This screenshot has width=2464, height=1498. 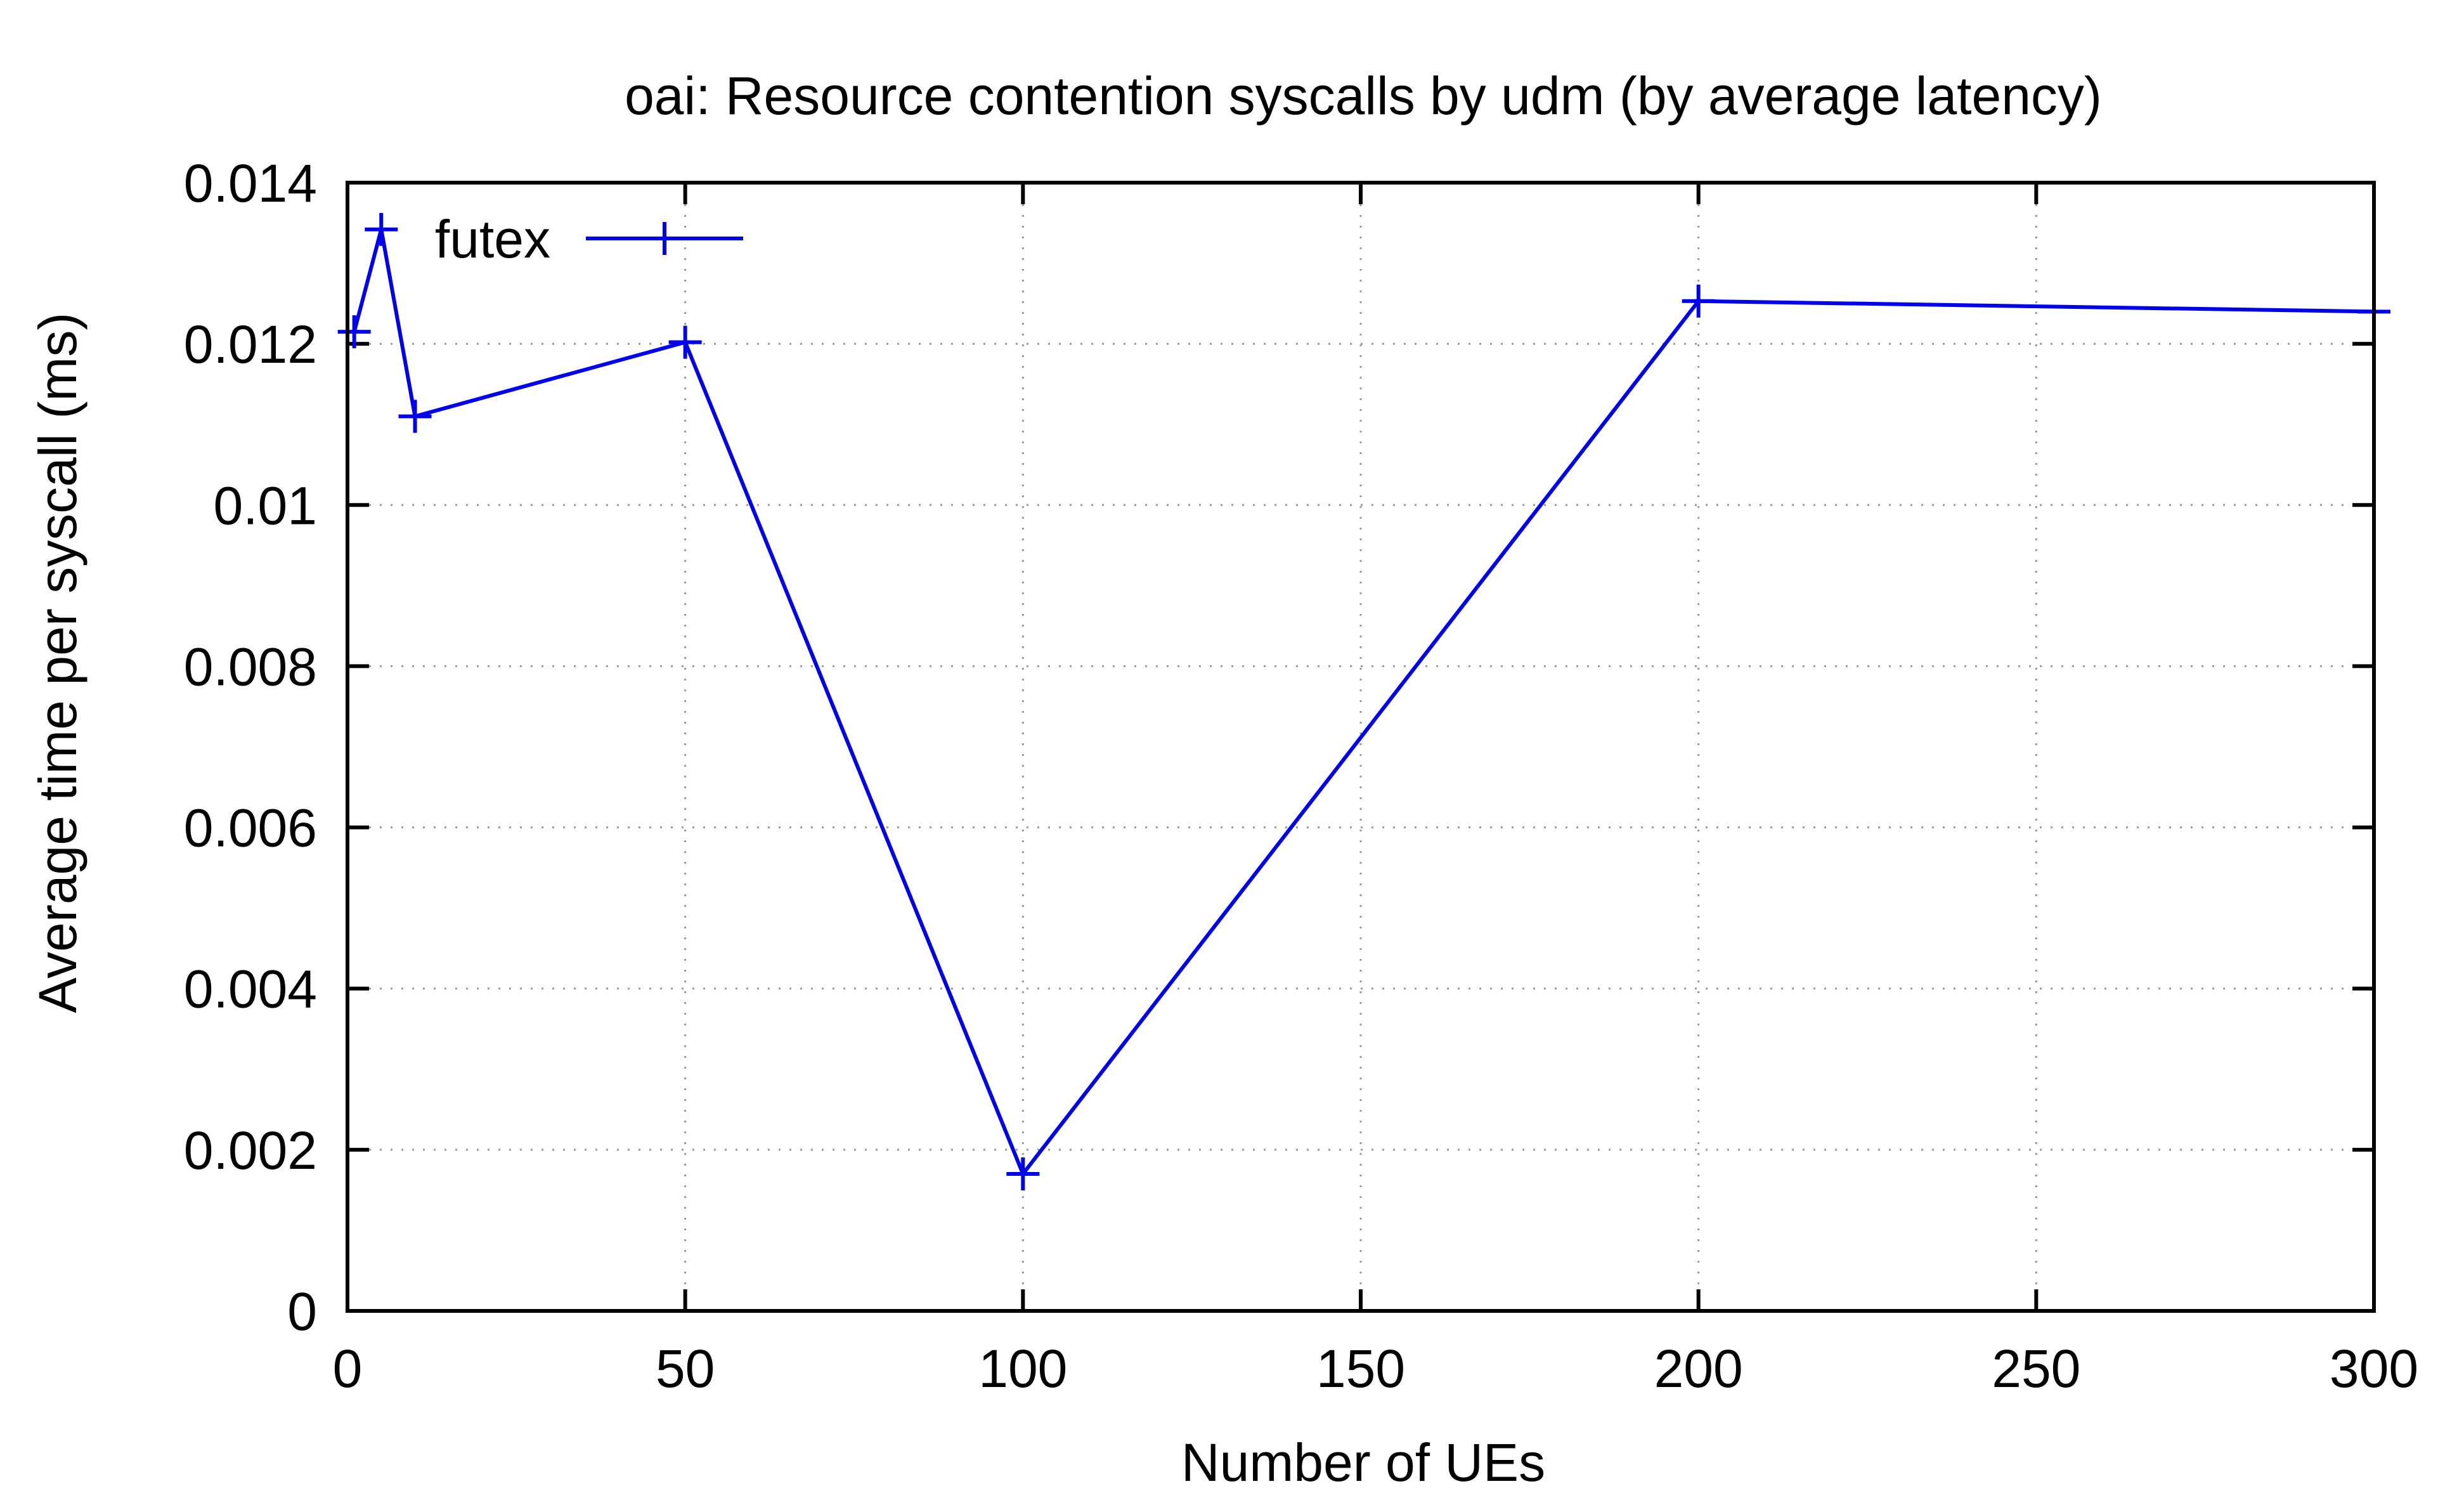 I want to click on x-tick-label: 150, so click(x=1360, y=1368).